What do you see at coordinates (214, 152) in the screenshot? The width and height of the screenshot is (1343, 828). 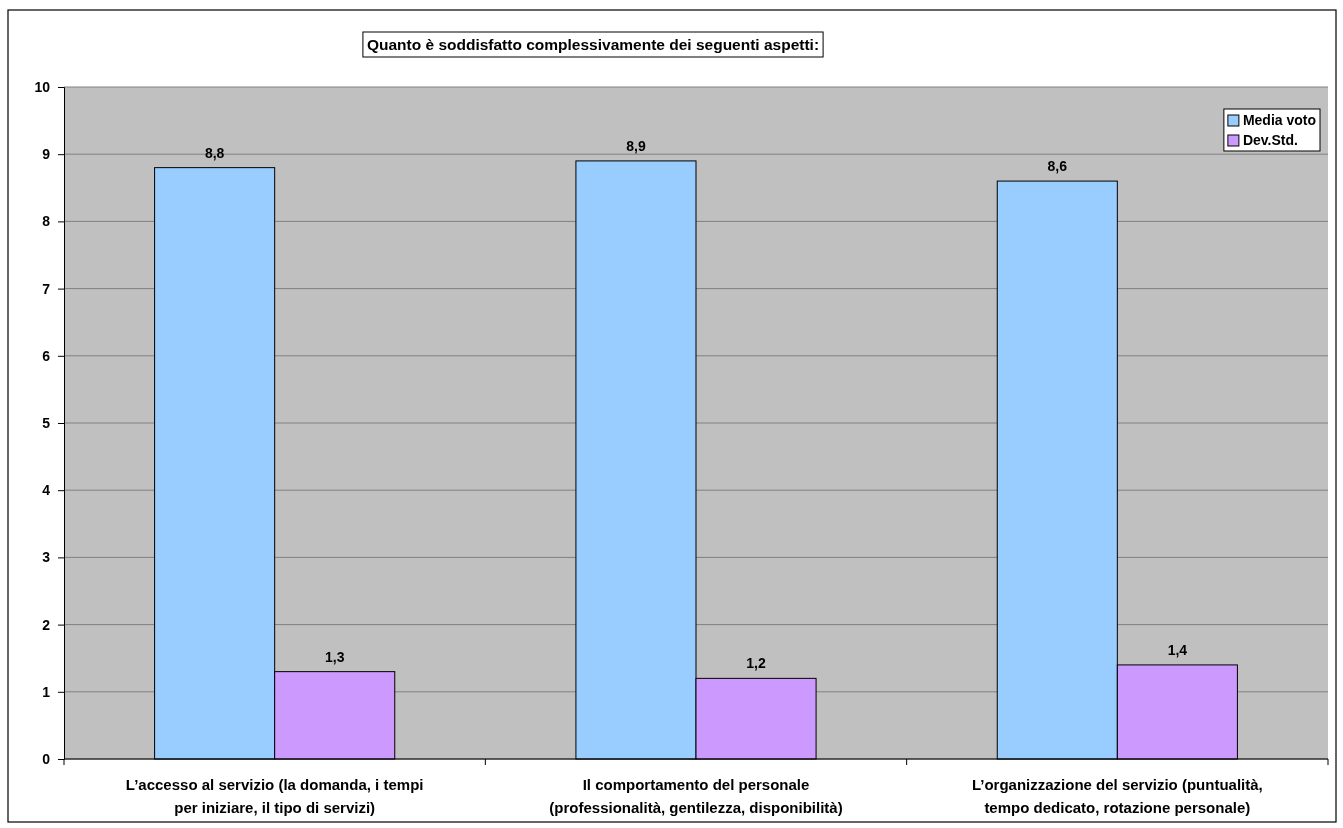 I see `data-label: 8,8` at bounding box center [214, 152].